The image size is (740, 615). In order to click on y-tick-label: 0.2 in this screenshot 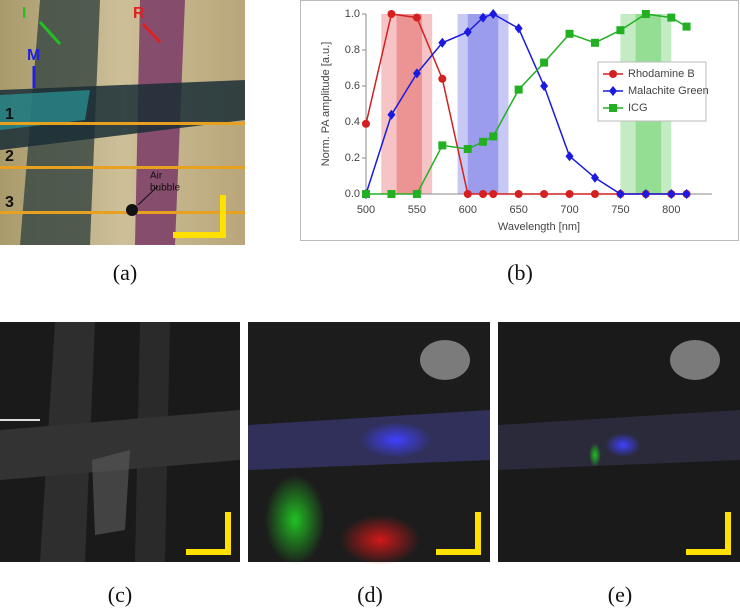, I will do `click(352, 158)`.